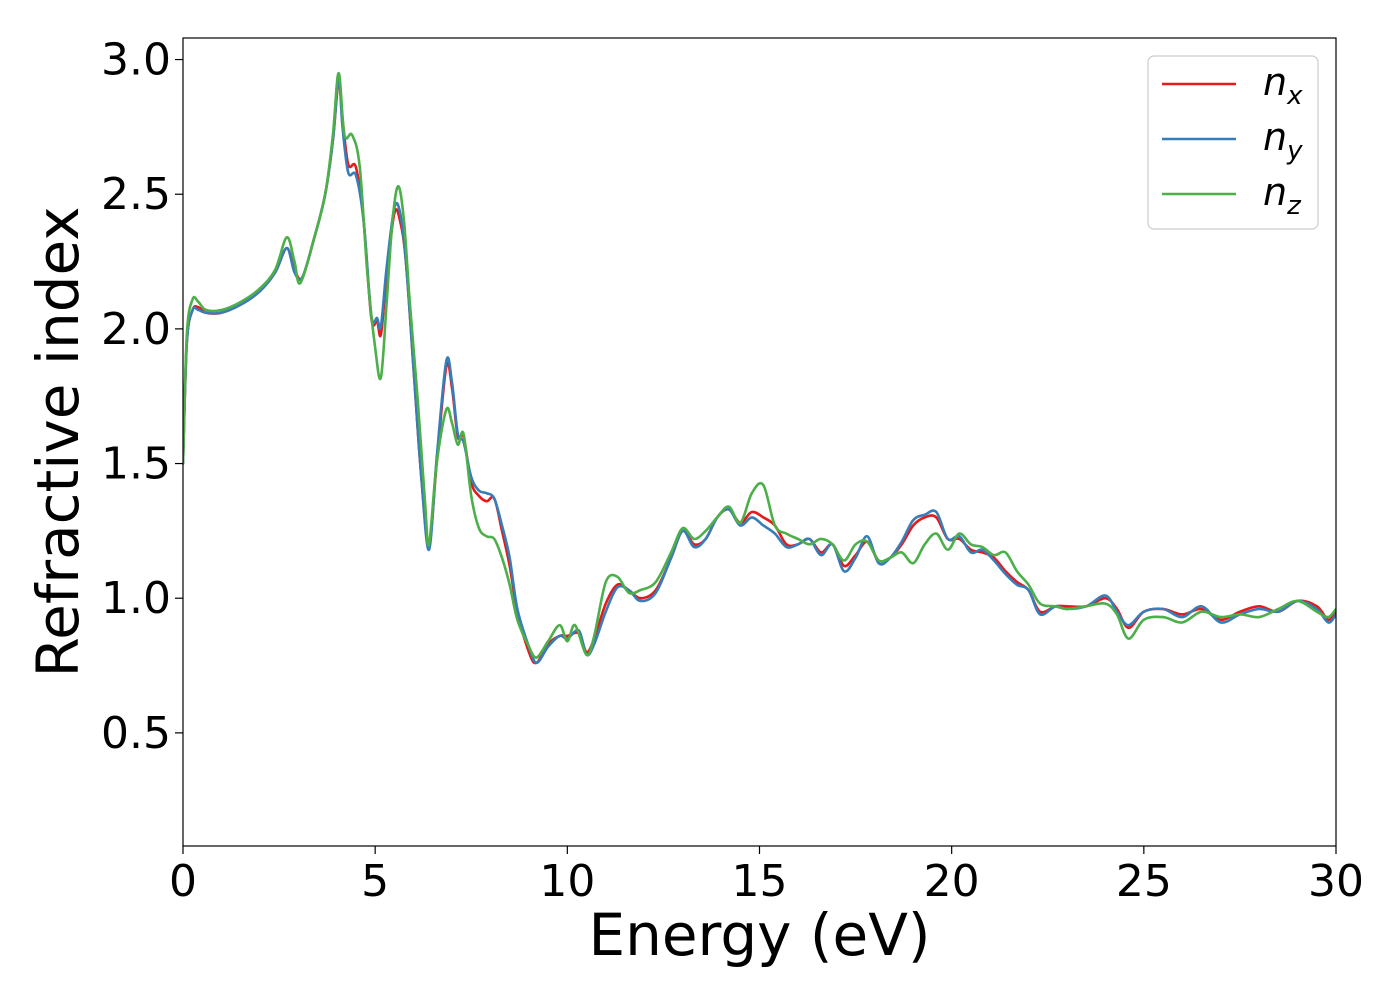 This screenshot has height=1000, width=1400. I want to click on y-tick-label: 2.0, so click(136, 329).